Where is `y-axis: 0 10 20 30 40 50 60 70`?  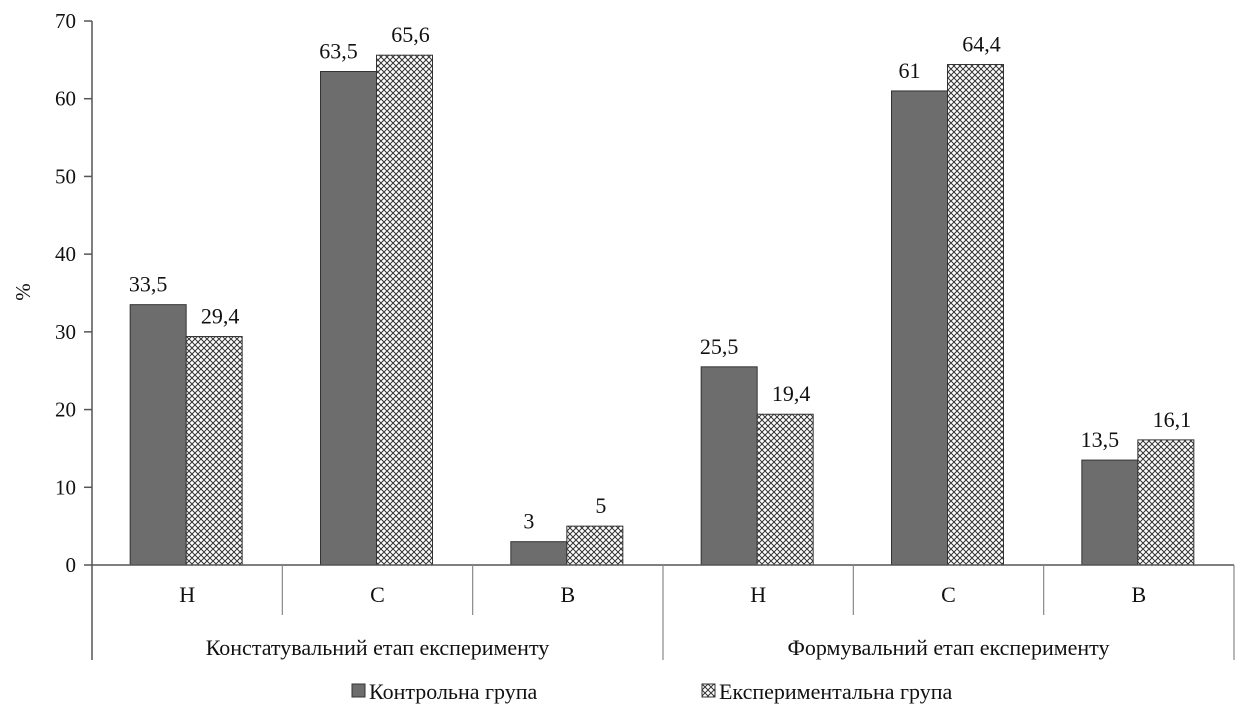
y-axis: 0 10 20 30 40 50 60 70 is located at coordinates (74, 334).